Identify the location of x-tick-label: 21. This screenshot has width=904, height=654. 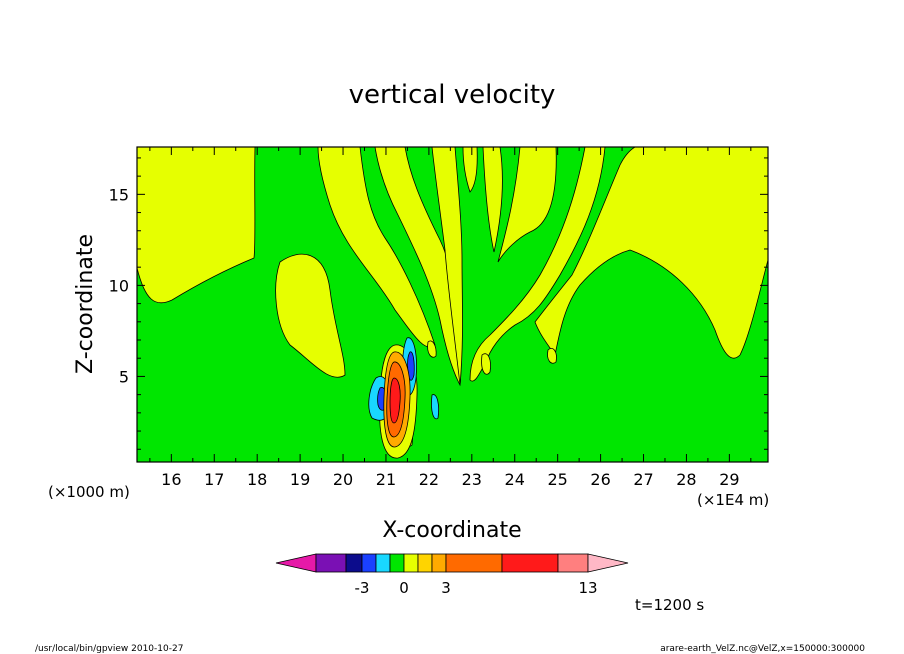
(386, 479).